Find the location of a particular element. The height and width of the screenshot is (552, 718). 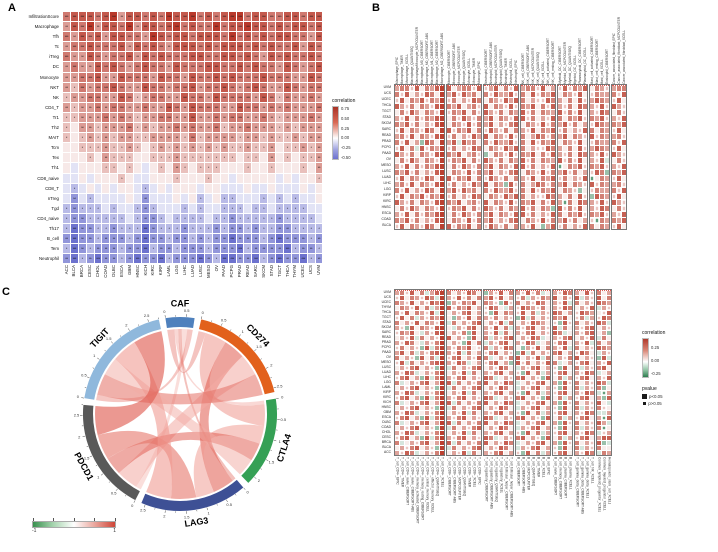

row-label: COAD is located at coordinates (386, 427).